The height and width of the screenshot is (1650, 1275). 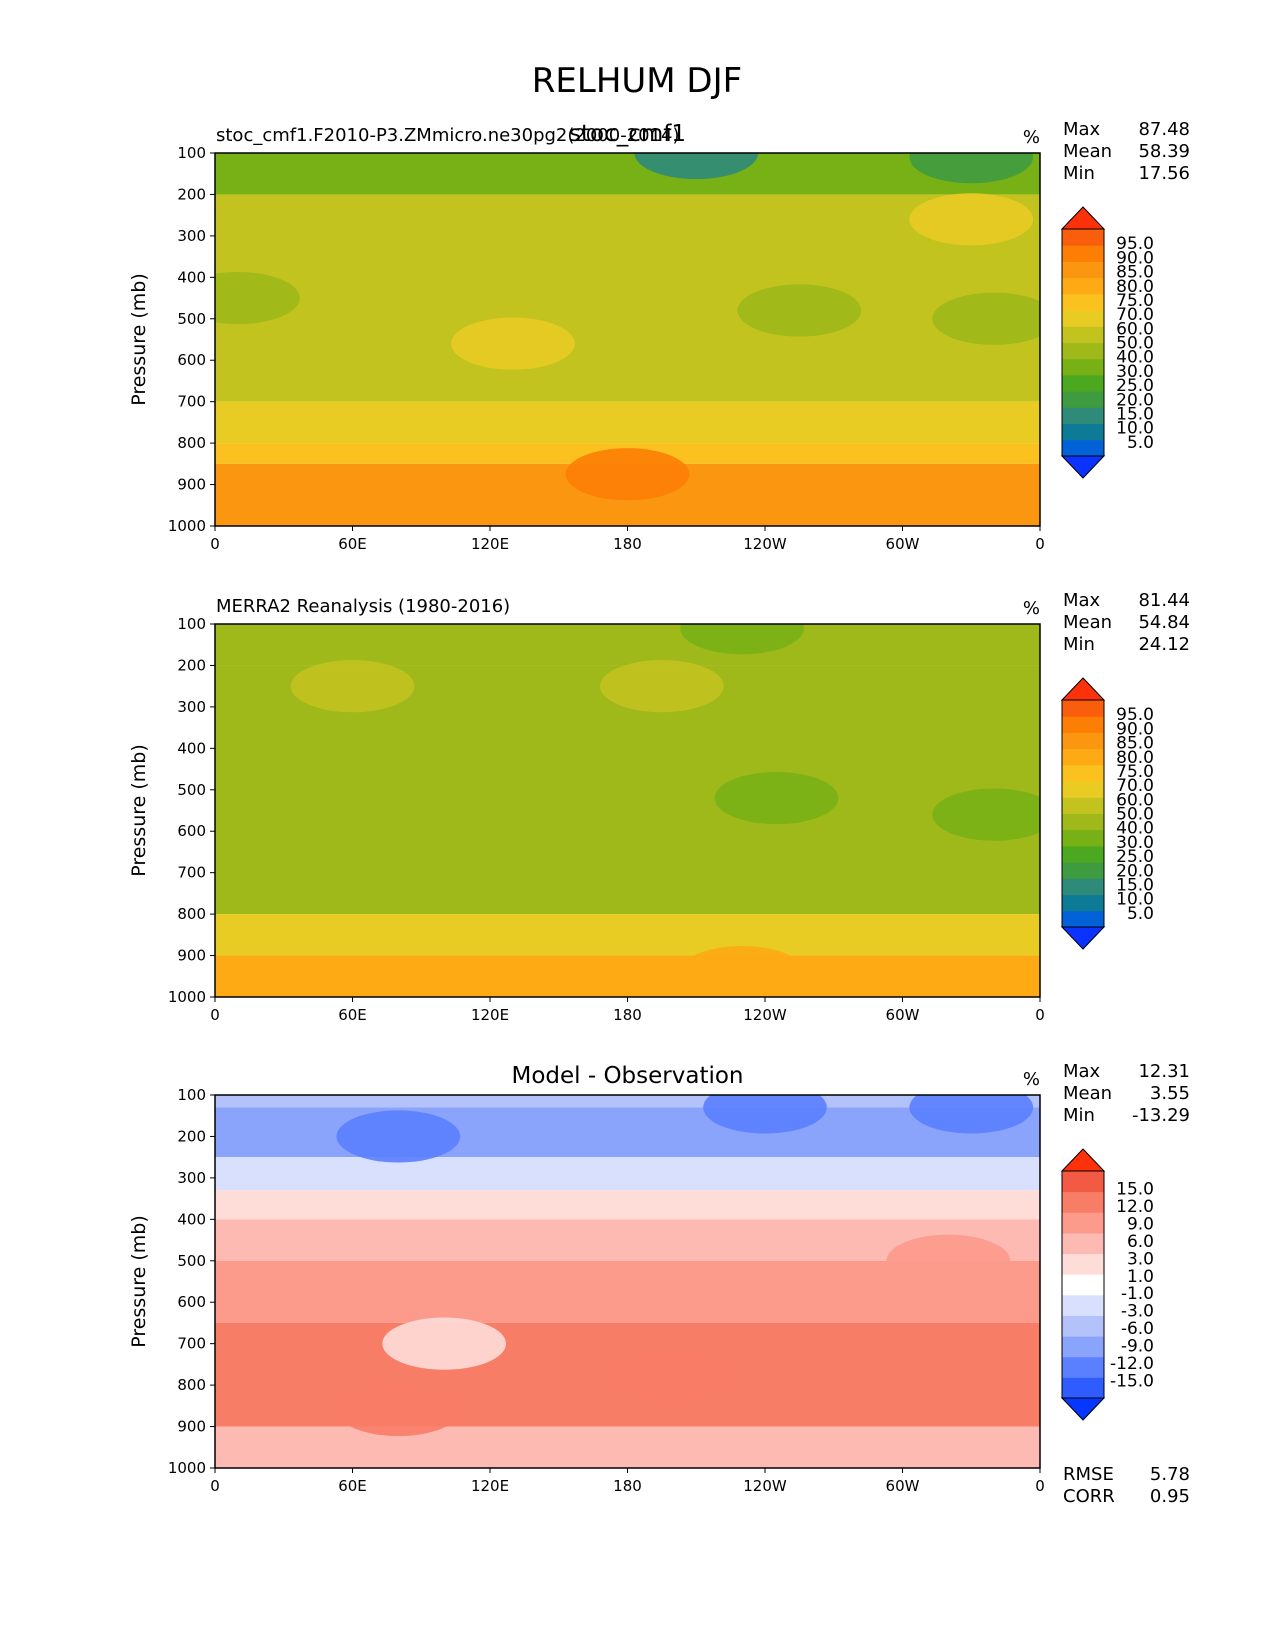 What do you see at coordinates (1088, 1474) in the screenshot?
I see `stat-label: RMSE` at bounding box center [1088, 1474].